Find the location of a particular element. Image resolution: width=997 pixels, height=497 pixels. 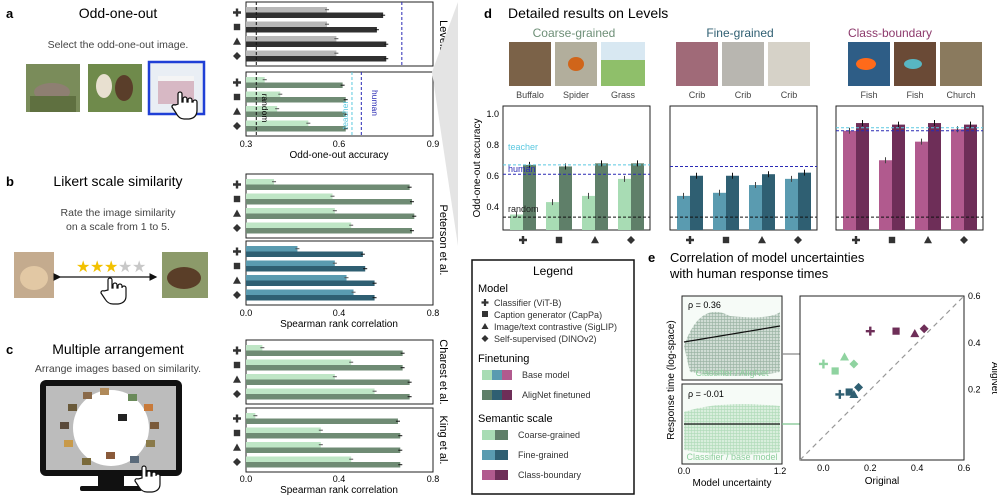

panel-b-instruction-1: Rate the image similarity is located at coordinates (119, 213).